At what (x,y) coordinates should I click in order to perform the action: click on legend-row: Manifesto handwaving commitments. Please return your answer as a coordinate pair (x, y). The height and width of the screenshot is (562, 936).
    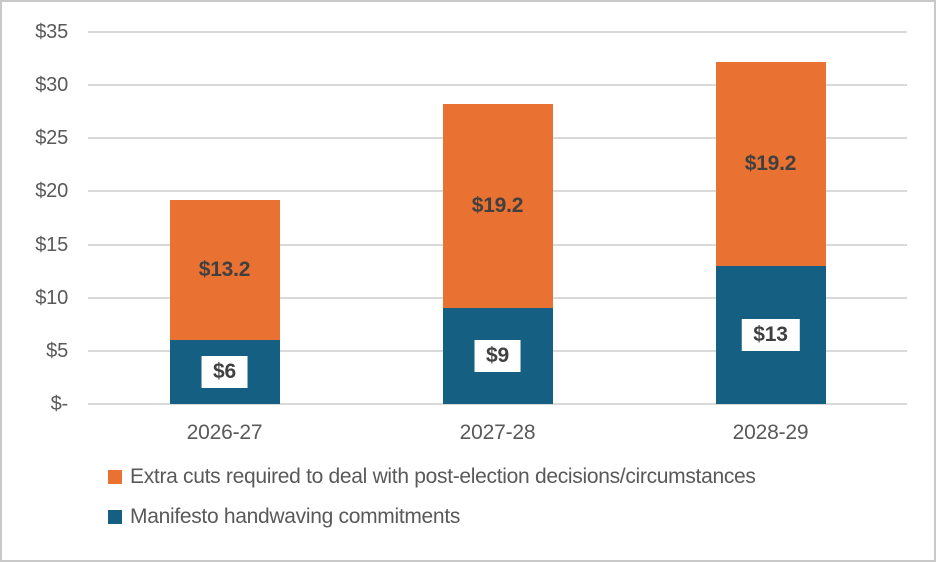
    Looking at the image, I should click on (432, 517).